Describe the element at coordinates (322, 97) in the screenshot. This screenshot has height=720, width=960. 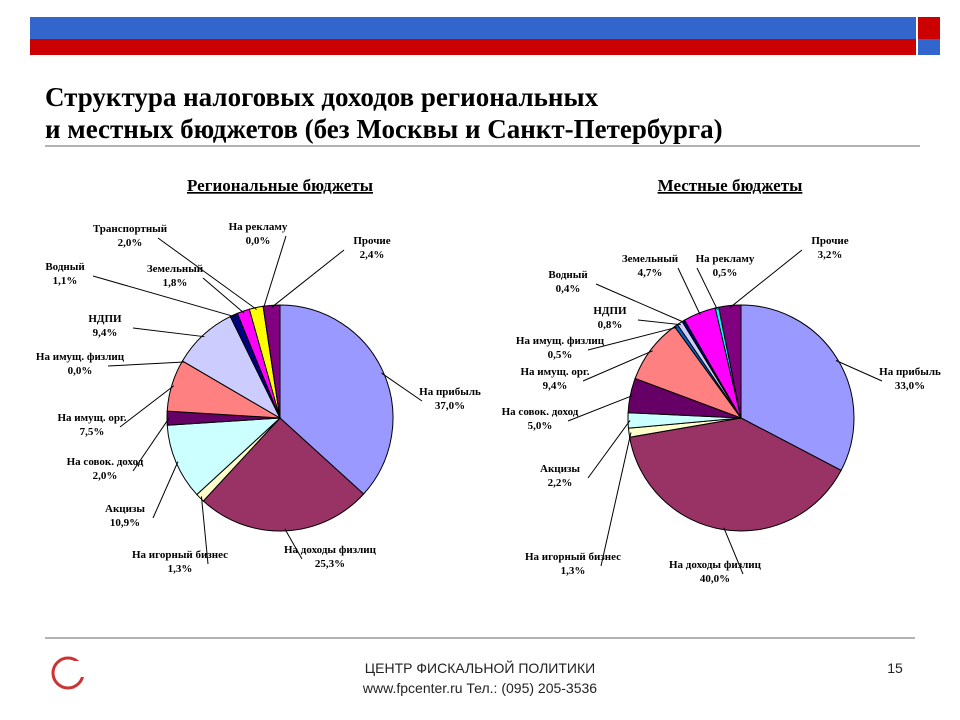
I see `slide-title: Структура налоговых доходов региональных` at that location.